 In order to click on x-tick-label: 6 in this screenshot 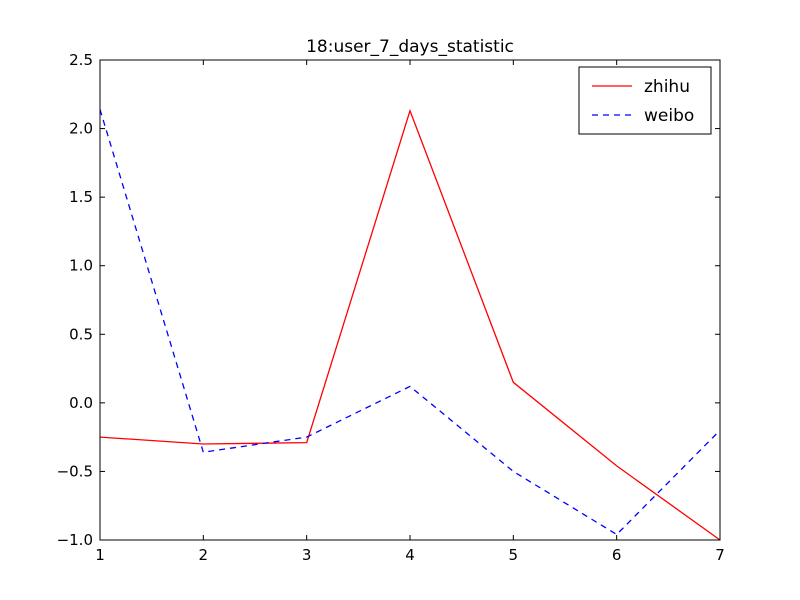, I will do `click(617, 555)`.